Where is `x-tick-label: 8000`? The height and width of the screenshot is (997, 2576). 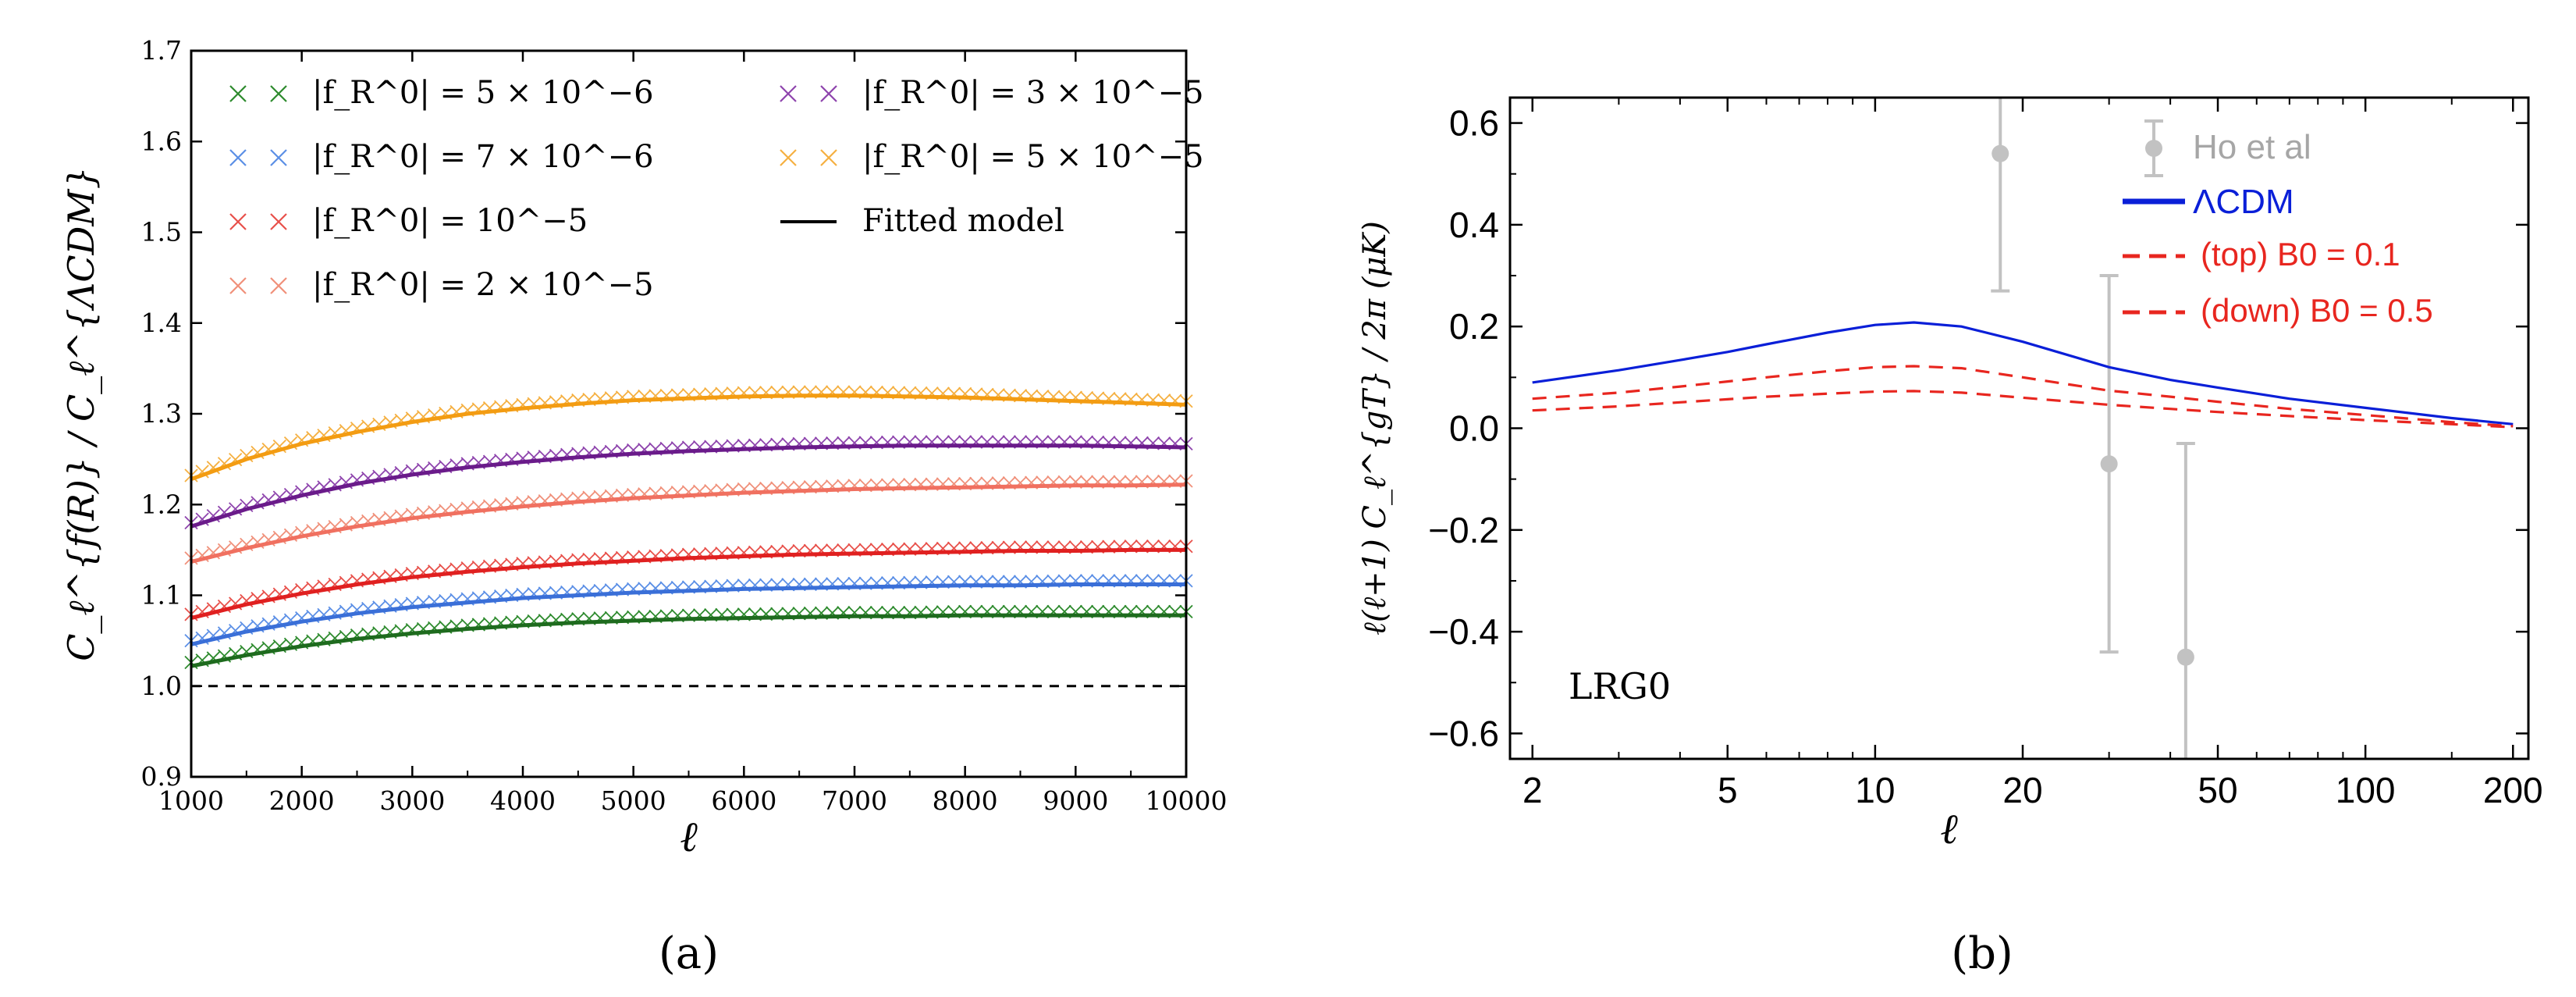
x-tick-label: 8000 is located at coordinates (965, 800).